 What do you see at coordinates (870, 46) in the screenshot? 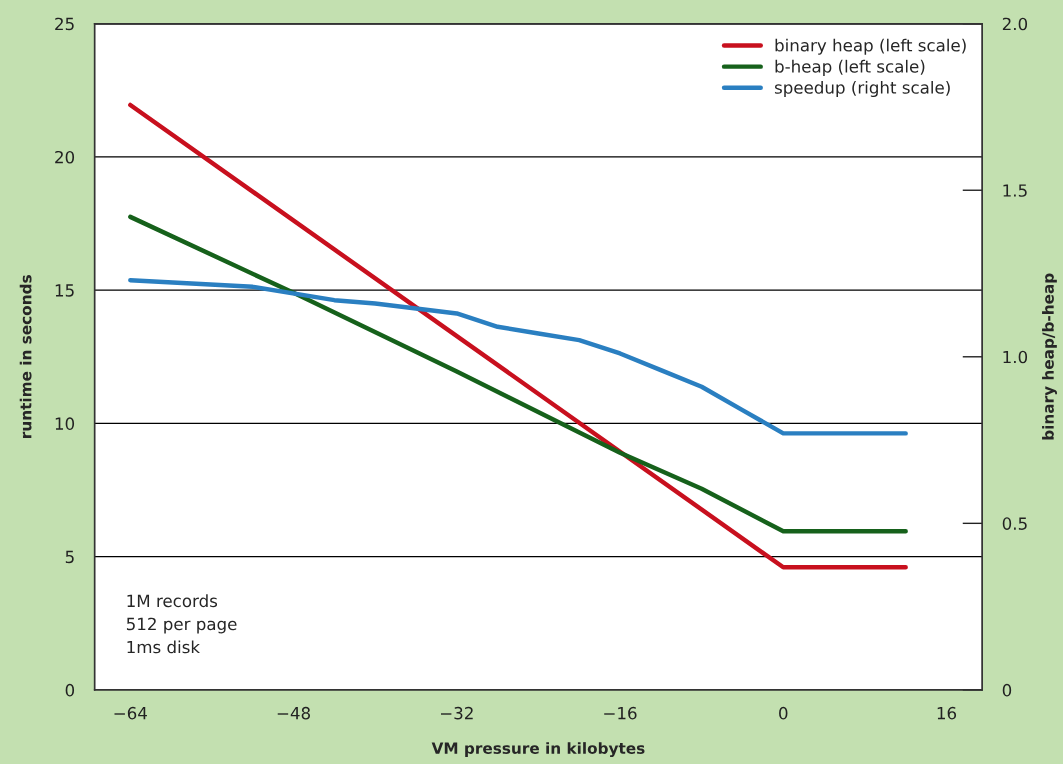
I see `legend-label: binary heap (left scale)` at bounding box center [870, 46].